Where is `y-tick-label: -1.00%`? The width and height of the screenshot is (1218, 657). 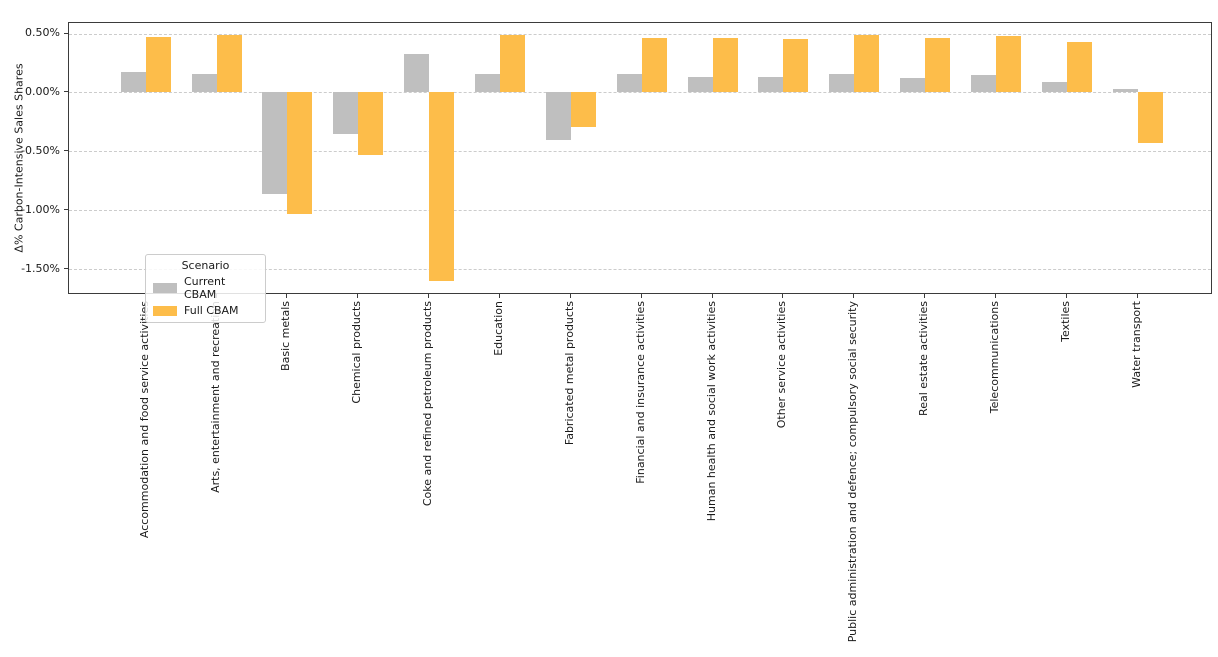
y-tick-label: -1.00% is located at coordinates (40, 209).